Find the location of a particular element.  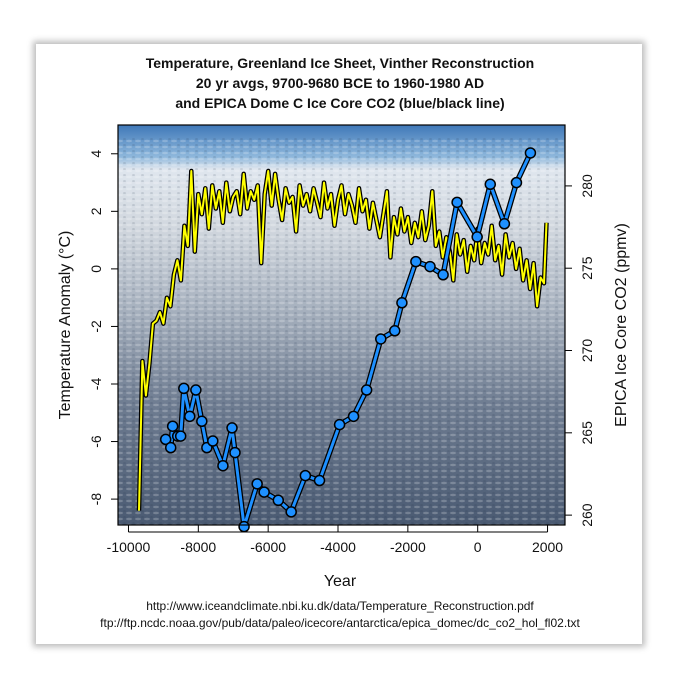

y-left-tick-label: -6 is located at coordinates (96, 441).